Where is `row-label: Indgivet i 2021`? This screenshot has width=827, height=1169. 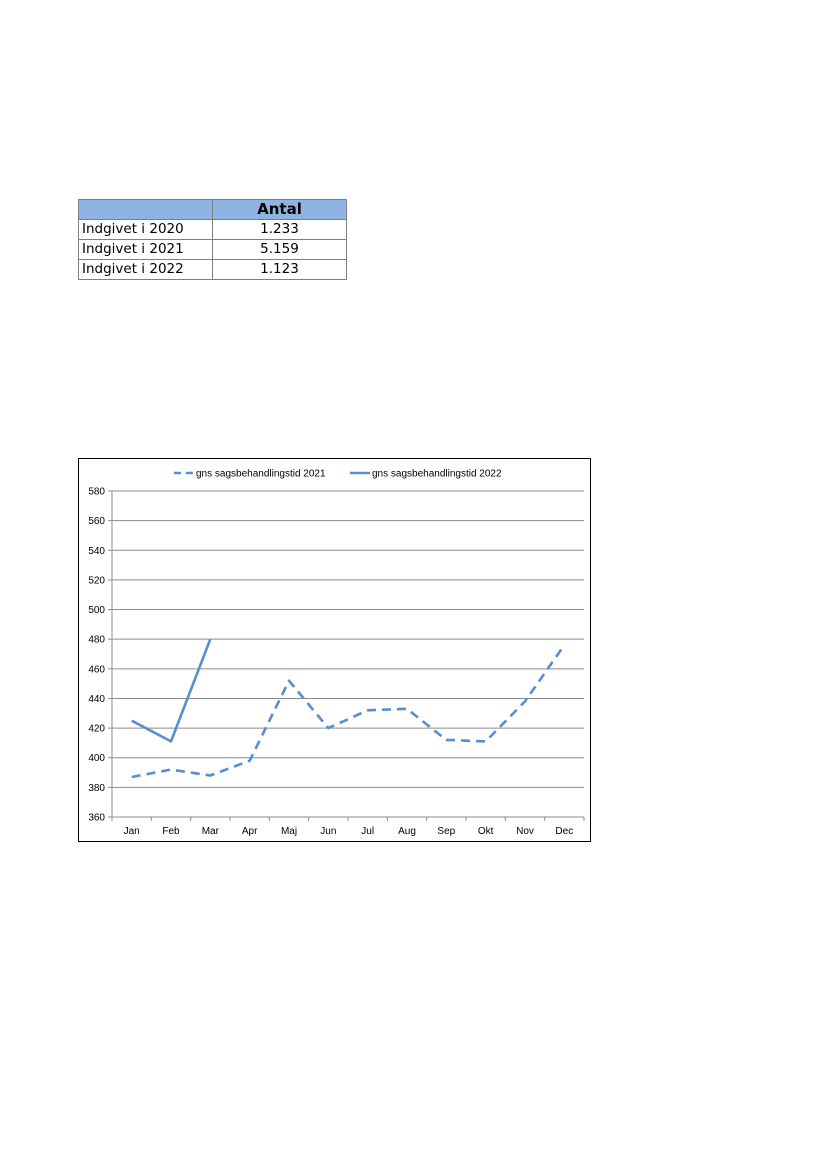 row-label: Indgivet i 2021 is located at coordinates (145, 249).